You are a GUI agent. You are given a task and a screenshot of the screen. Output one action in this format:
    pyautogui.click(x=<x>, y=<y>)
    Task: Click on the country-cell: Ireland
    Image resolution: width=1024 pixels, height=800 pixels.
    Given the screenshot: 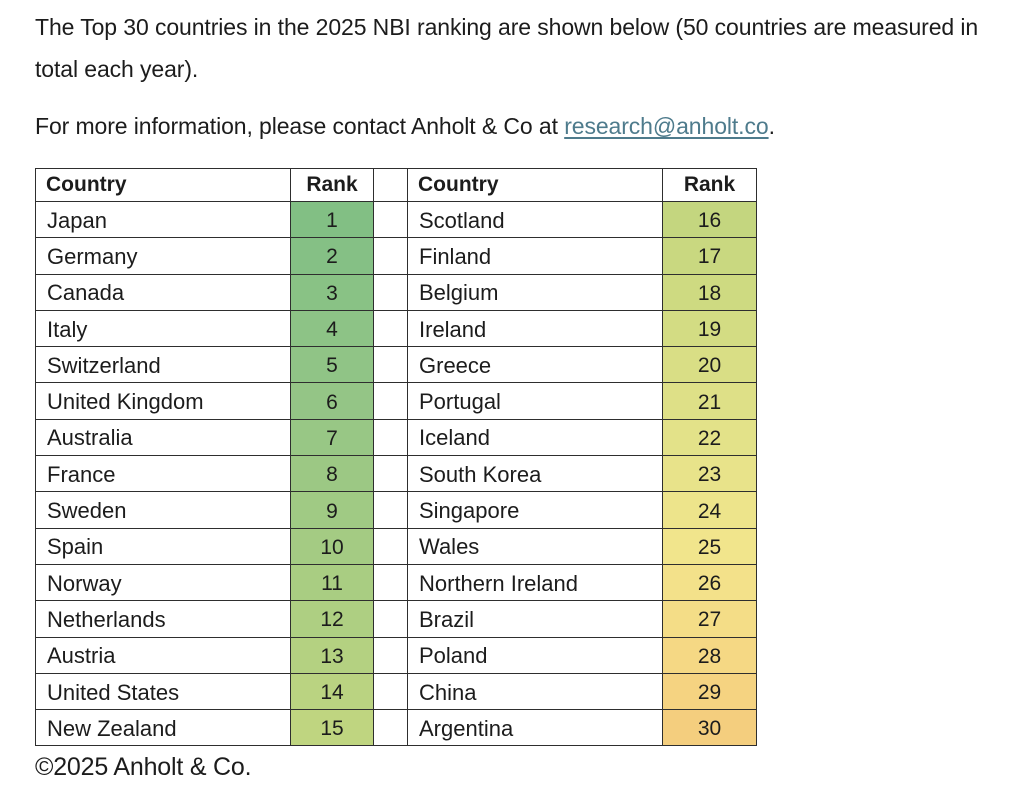 What is the action you would take?
    pyautogui.click(x=535, y=328)
    